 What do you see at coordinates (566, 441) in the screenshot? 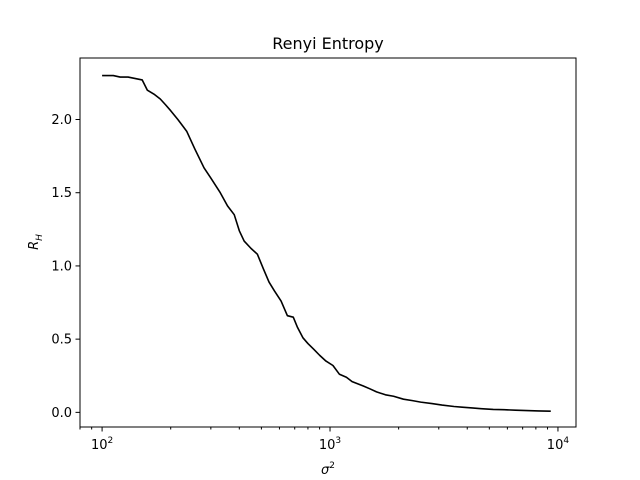
I see `x-tick-label-exponent-2: 4` at bounding box center [566, 441].